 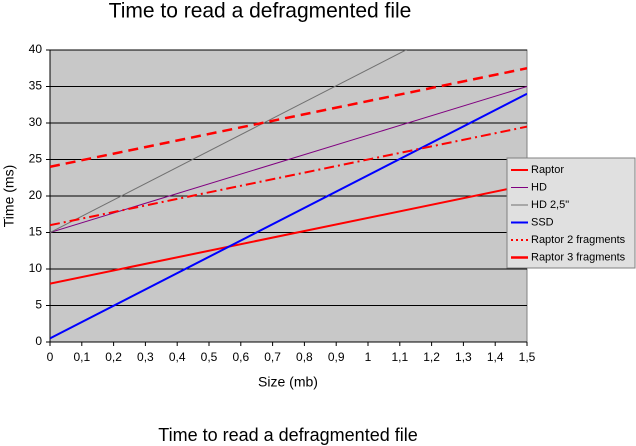 What do you see at coordinates (542, 222) in the screenshot?
I see `legend-label: SSD` at bounding box center [542, 222].